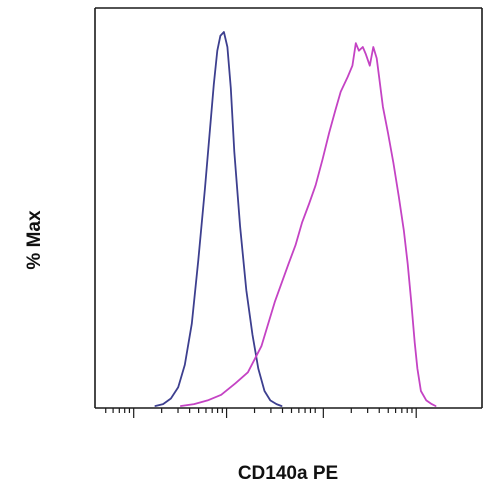 This screenshot has height=498, width=492. What do you see at coordinates (34, 240) in the screenshot?
I see `y-axis-title: % Max` at bounding box center [34, 240].